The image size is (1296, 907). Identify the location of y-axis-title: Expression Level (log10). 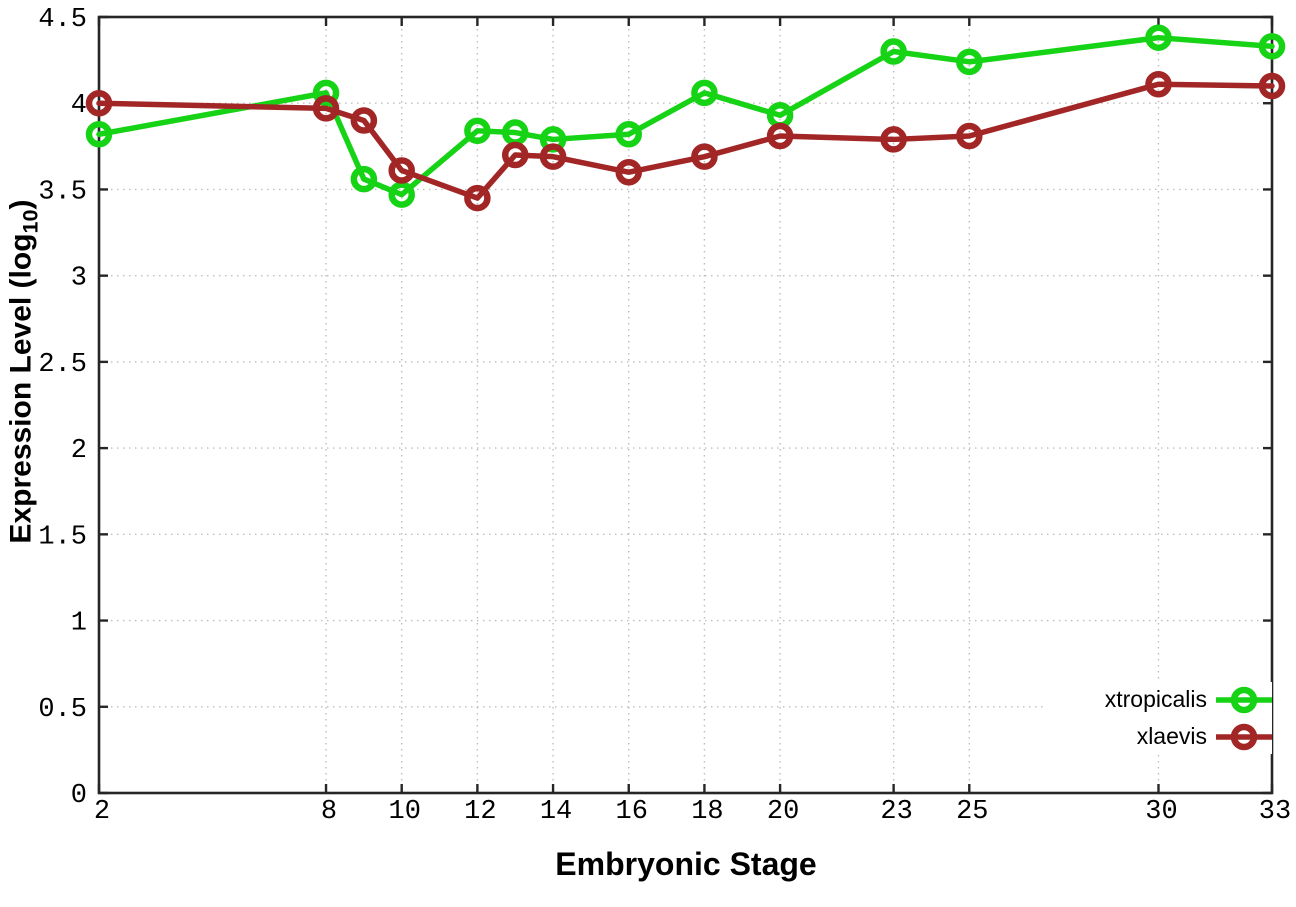
(24, 372).